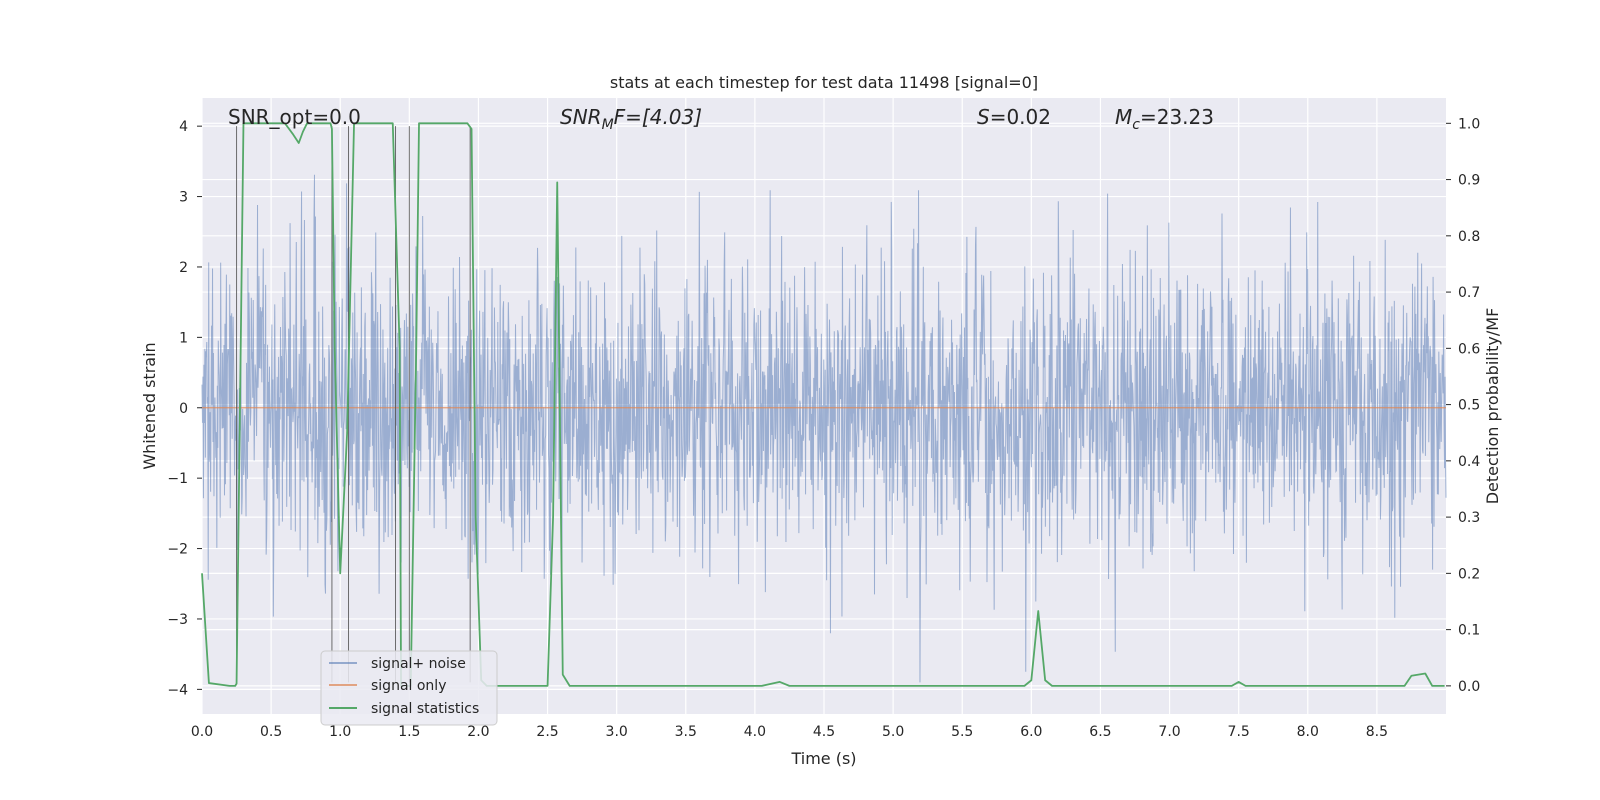  I want to click on y-tick-label-right: 0.5, so click(1469, 406).